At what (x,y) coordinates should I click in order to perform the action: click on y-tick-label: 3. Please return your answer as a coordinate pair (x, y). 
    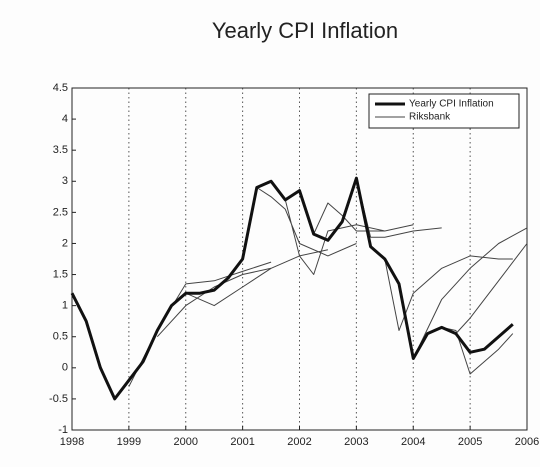
    Looking at the image, I should click on (65, 181).